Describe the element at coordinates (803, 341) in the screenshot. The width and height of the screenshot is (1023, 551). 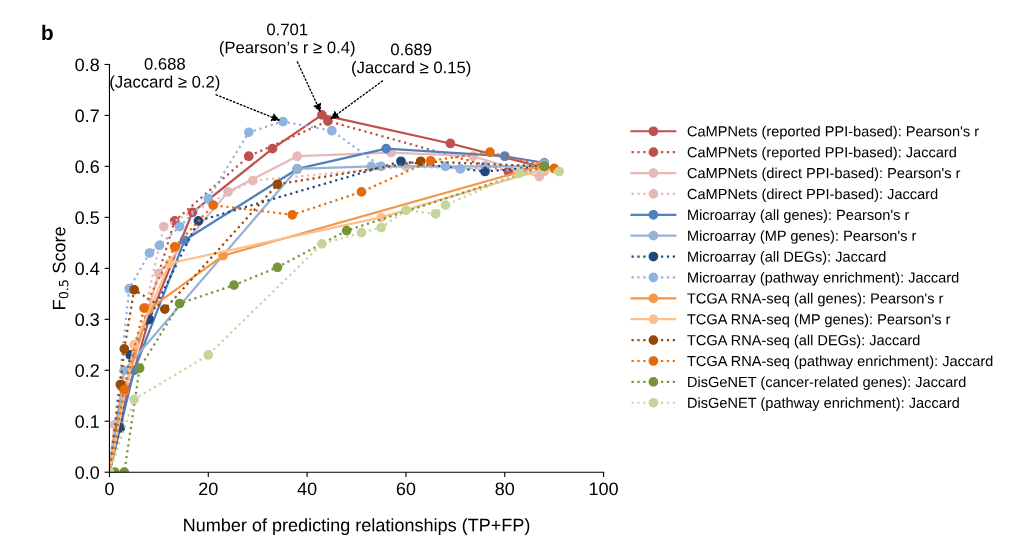
I see `legend-label: TCGA RNA-seq (all DEGs): Jaccard` at that location.